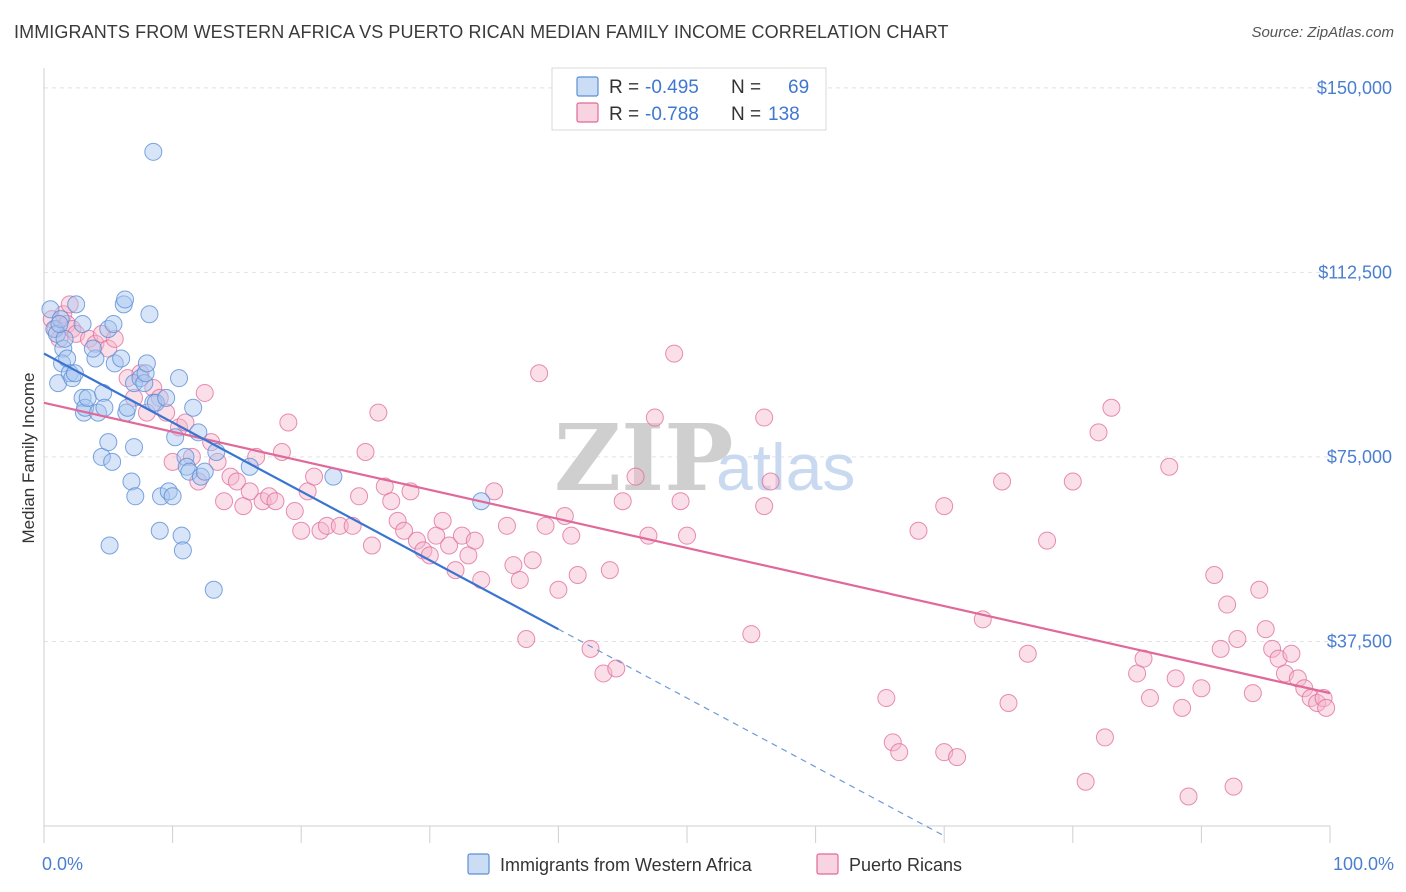 This screenshot has height=892, width=1406. I want to click on bottom-legend-label-blue: Immigrants from Western Africa, so click(626, 865).